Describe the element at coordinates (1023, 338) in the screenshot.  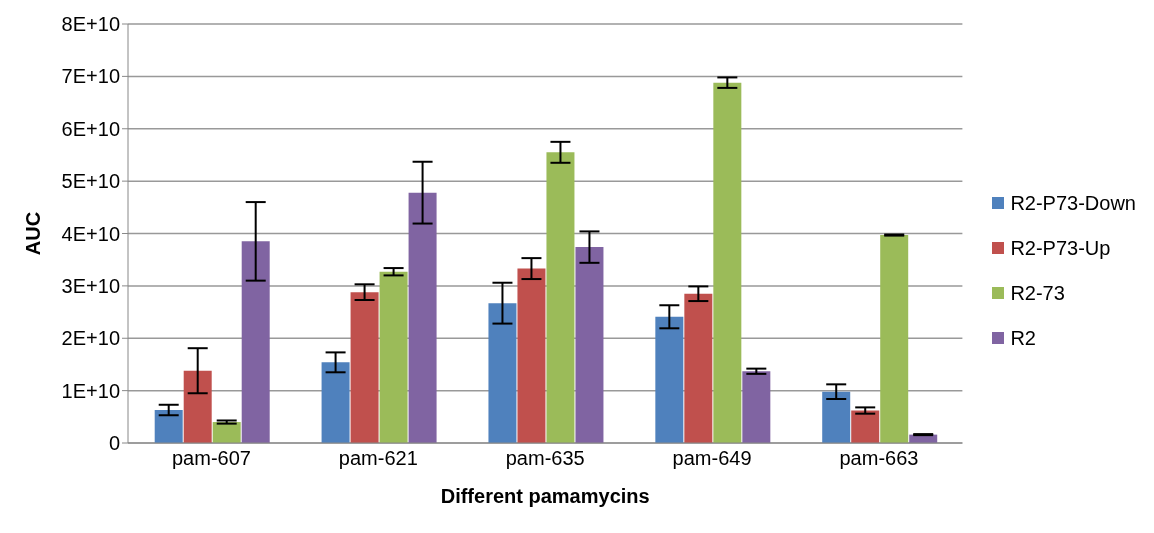
I see `legend-label: R2` at that location.